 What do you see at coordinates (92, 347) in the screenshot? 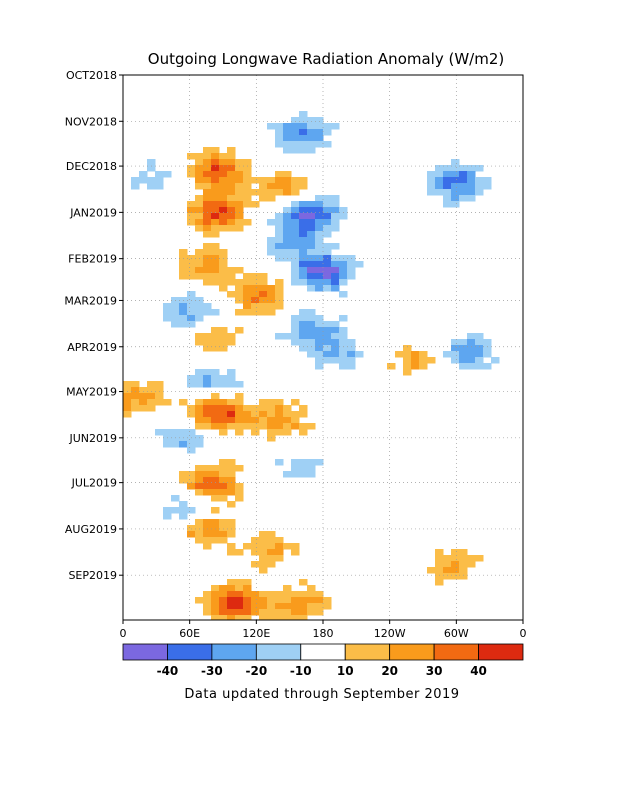
I see `y-tick-label: APR2019` at bounding box center [92, 347].